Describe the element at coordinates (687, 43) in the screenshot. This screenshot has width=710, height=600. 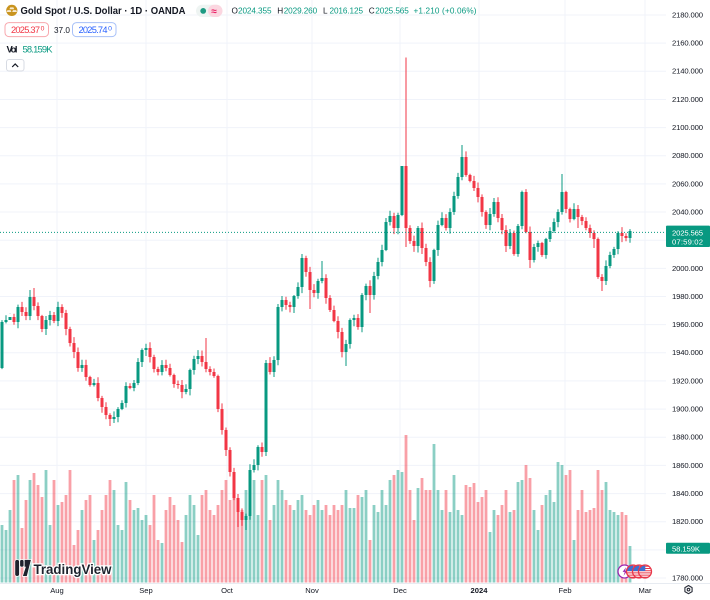
I see `svg-text: 2160.000` at that location.